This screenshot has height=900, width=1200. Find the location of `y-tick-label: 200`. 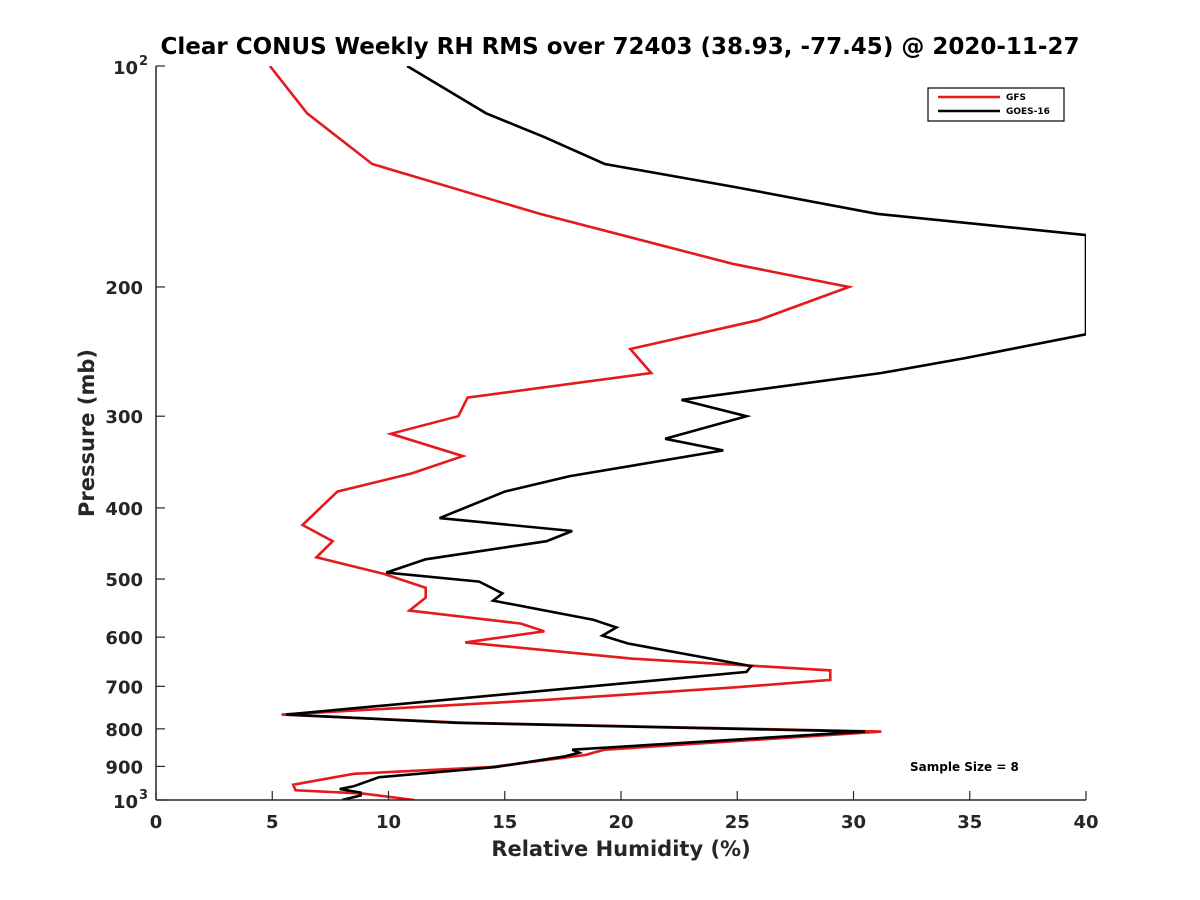

y-tick-label: 200 is located at coordinates (124, 288).